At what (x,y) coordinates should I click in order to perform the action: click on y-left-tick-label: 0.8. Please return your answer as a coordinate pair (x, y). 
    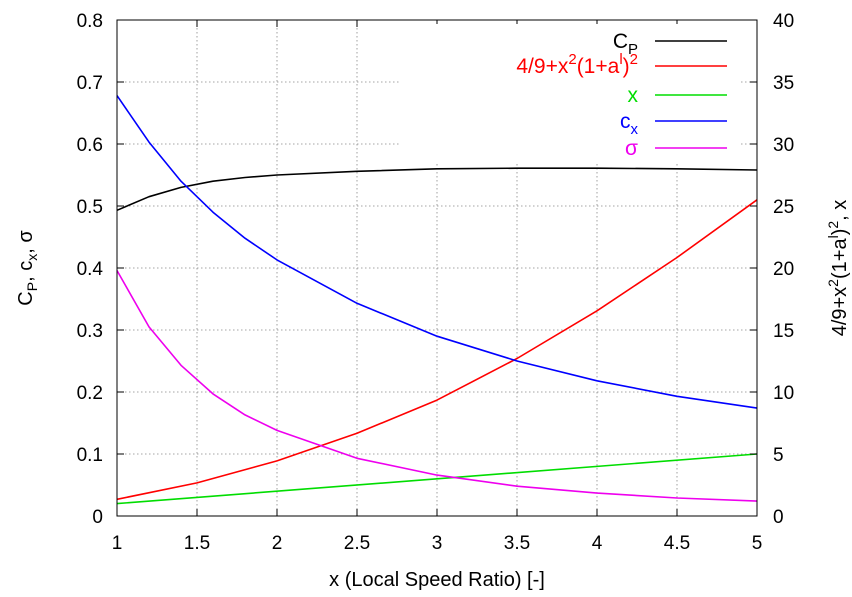
    Looking at the image, I should click on (90, 21).